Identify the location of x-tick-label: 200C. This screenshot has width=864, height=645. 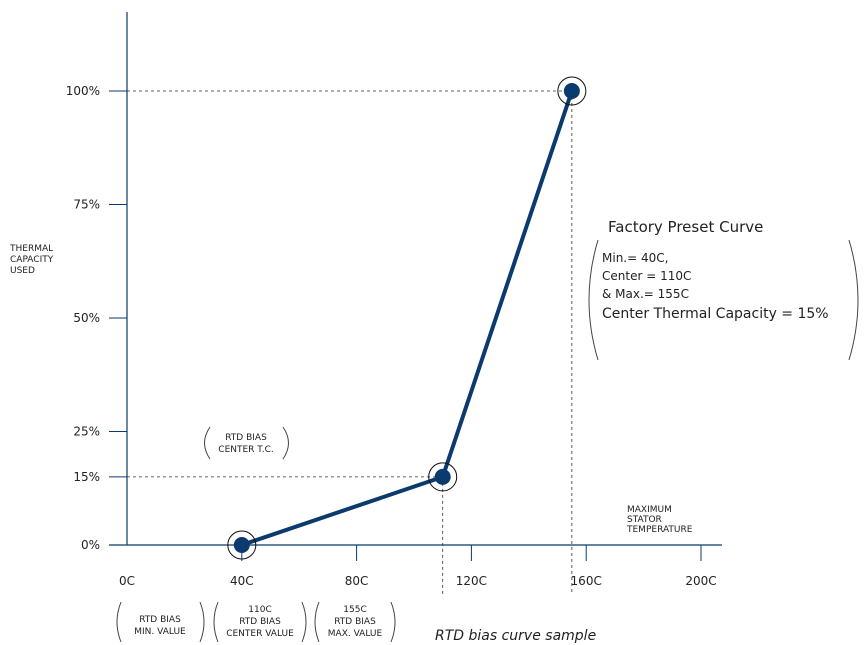
(700, 581).